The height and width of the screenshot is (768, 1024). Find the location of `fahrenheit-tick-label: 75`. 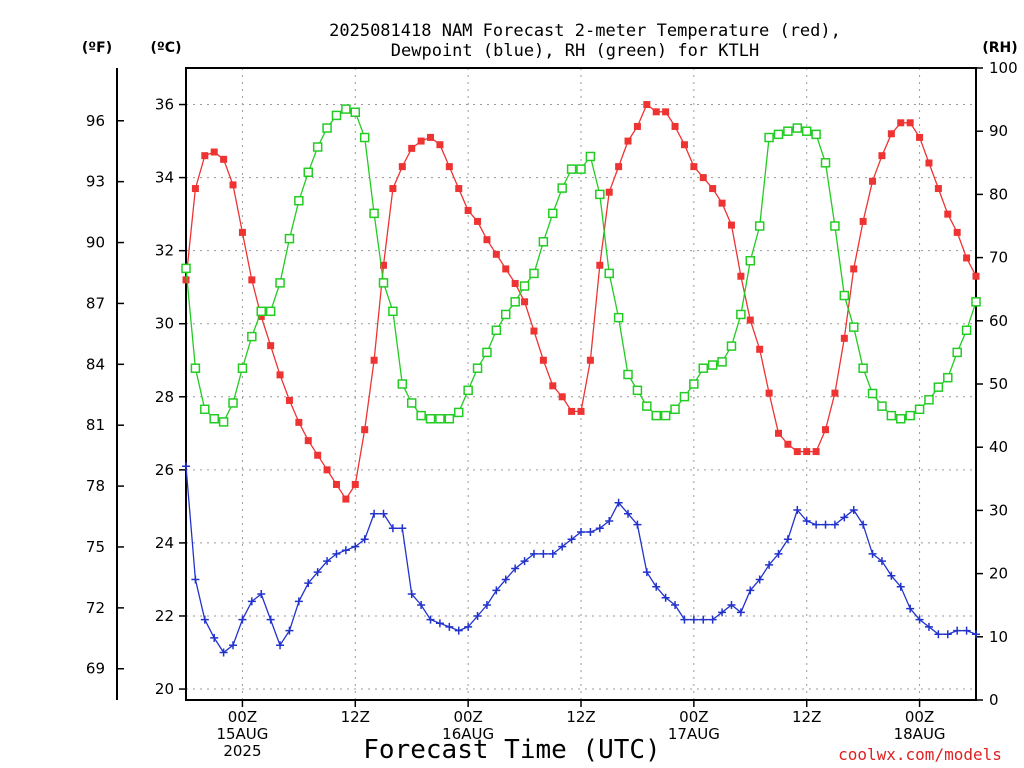

fahrenheit-tick-label: 75 is located at coordinates (95, 547).